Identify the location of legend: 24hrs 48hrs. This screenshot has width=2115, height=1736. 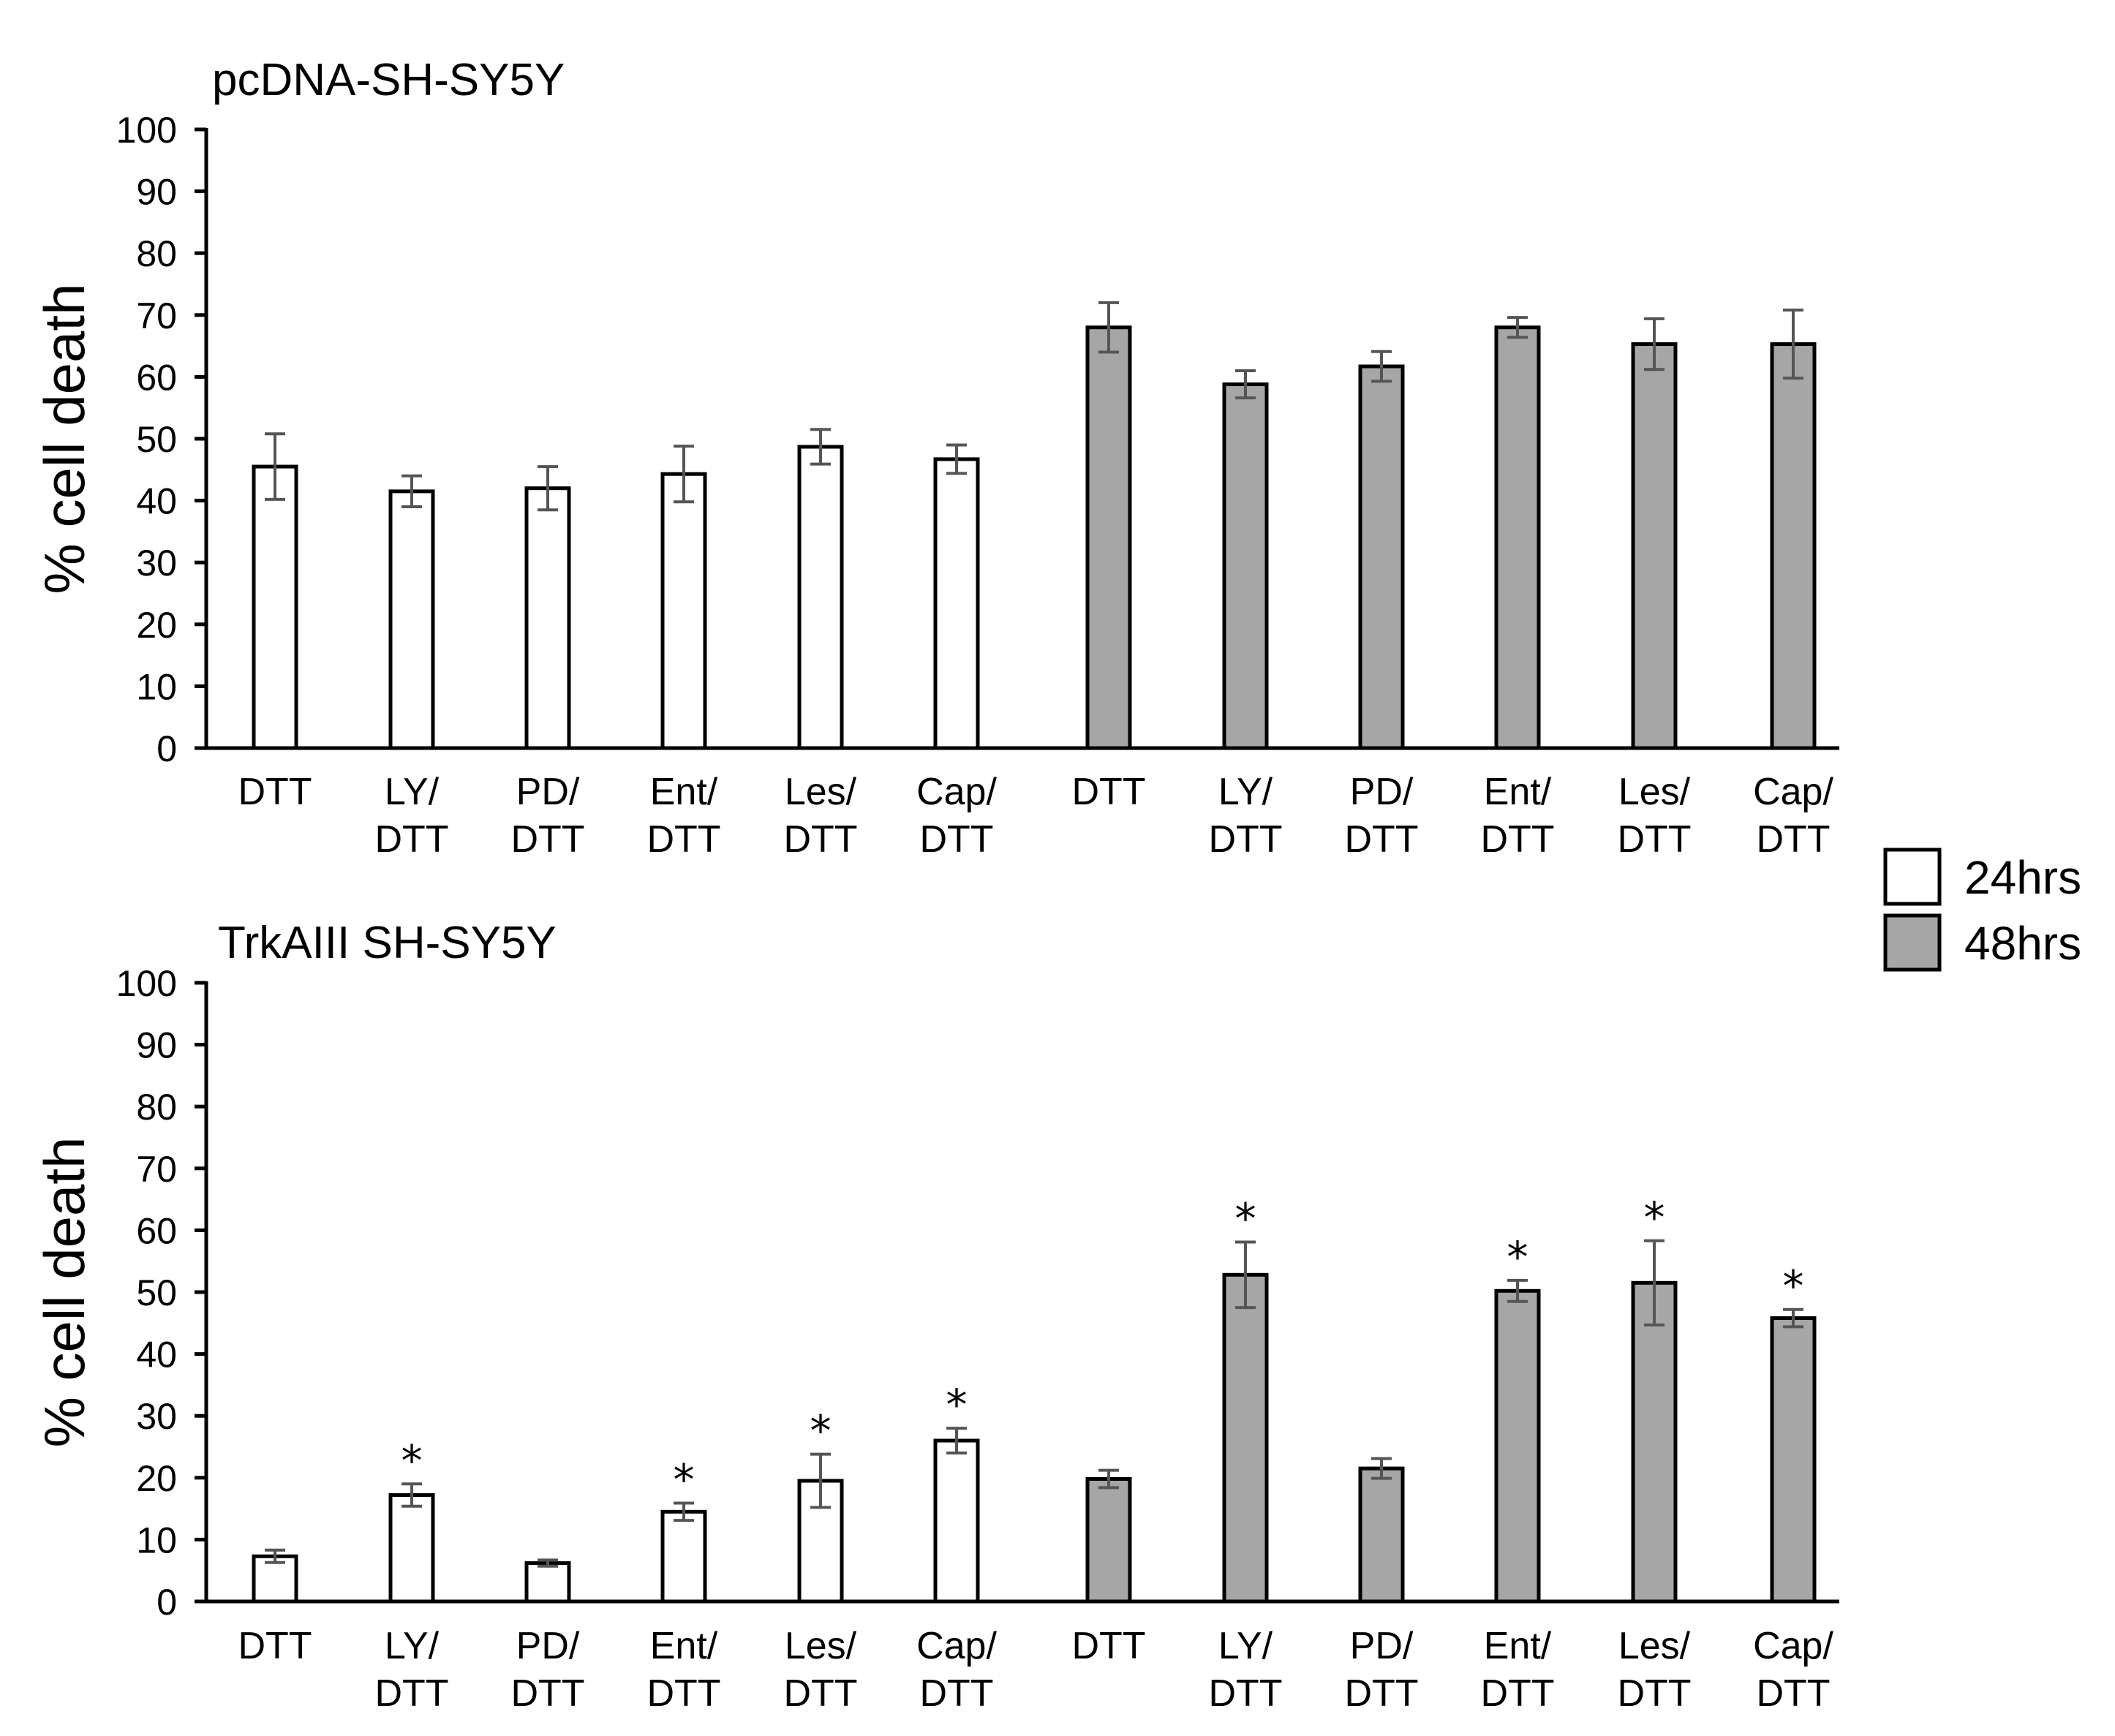
(1982, 910).